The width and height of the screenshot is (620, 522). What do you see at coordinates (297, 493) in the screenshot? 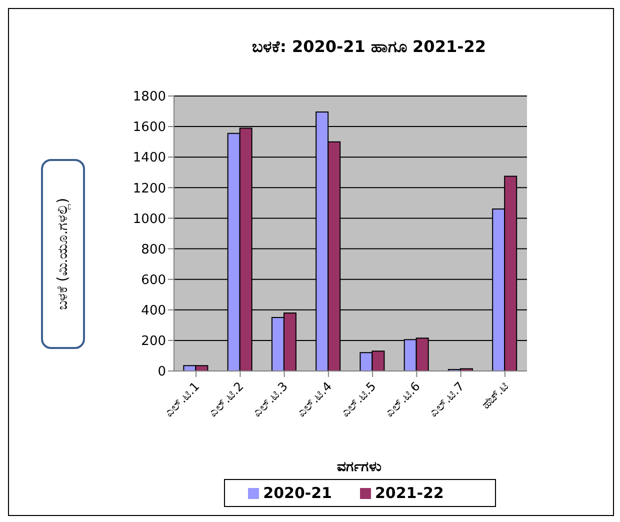
I see `legend-label: 2020-21` at bounding box center [297, 493].